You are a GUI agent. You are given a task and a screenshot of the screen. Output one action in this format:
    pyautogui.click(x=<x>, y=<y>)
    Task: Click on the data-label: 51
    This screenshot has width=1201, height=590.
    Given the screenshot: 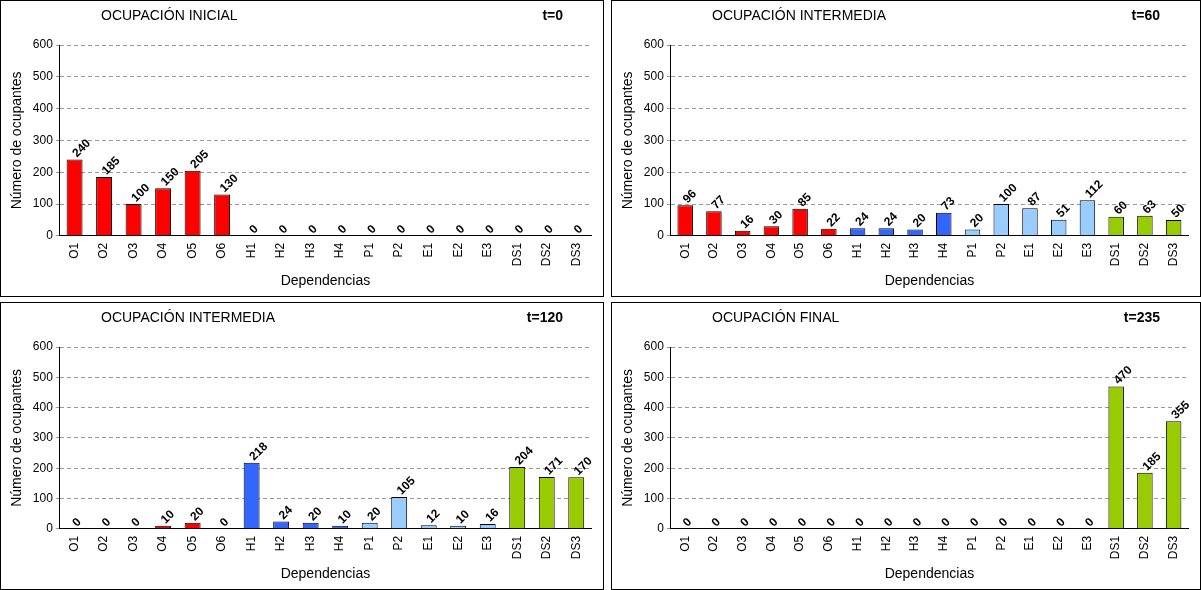 What is the action you would take?
    pyautogui.click(x=1063, y=210)
    